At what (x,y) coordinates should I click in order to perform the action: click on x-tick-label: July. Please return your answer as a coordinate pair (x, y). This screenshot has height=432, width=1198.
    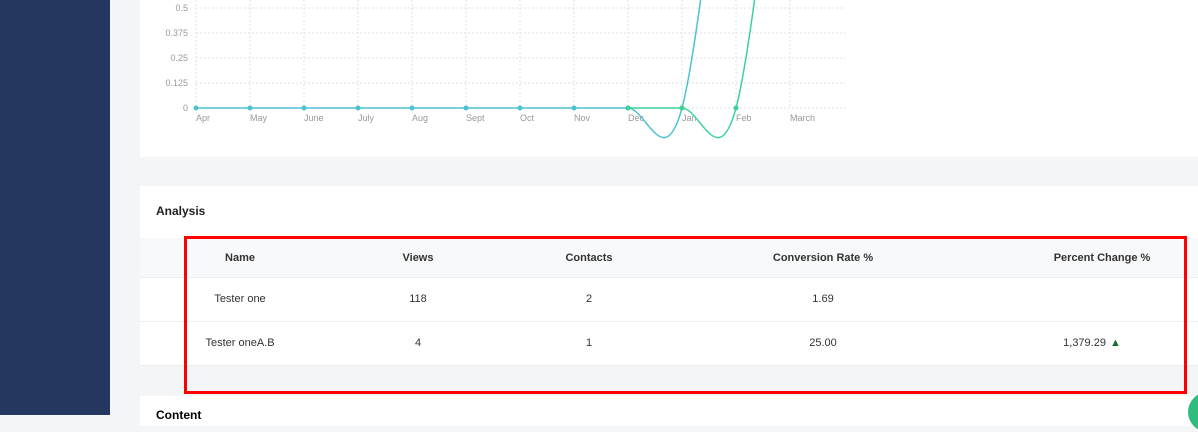
    Looking at the image, I should click on (366, 118).